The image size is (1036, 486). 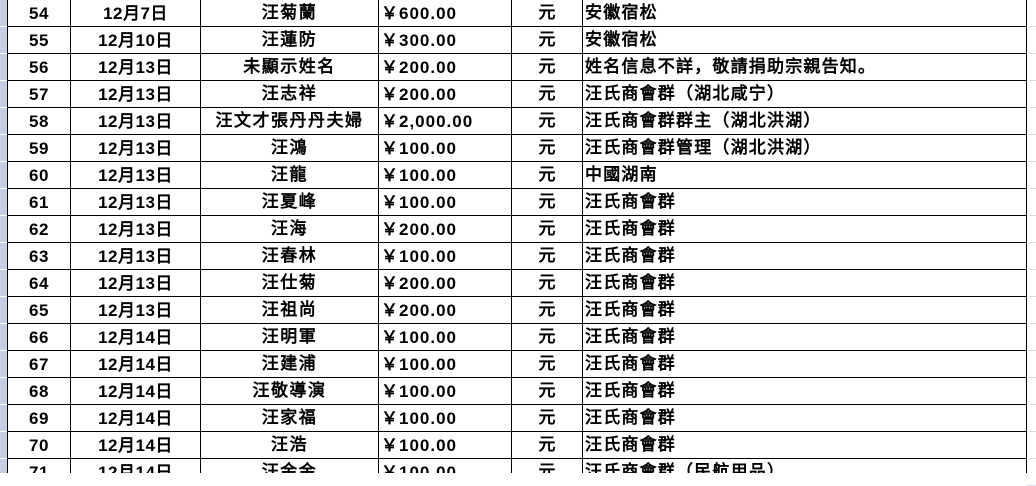 I want to click on table-row: 70 12月14日 汪浩 ￥100.00 元汪氏商會群, so click(x=517, y=445).